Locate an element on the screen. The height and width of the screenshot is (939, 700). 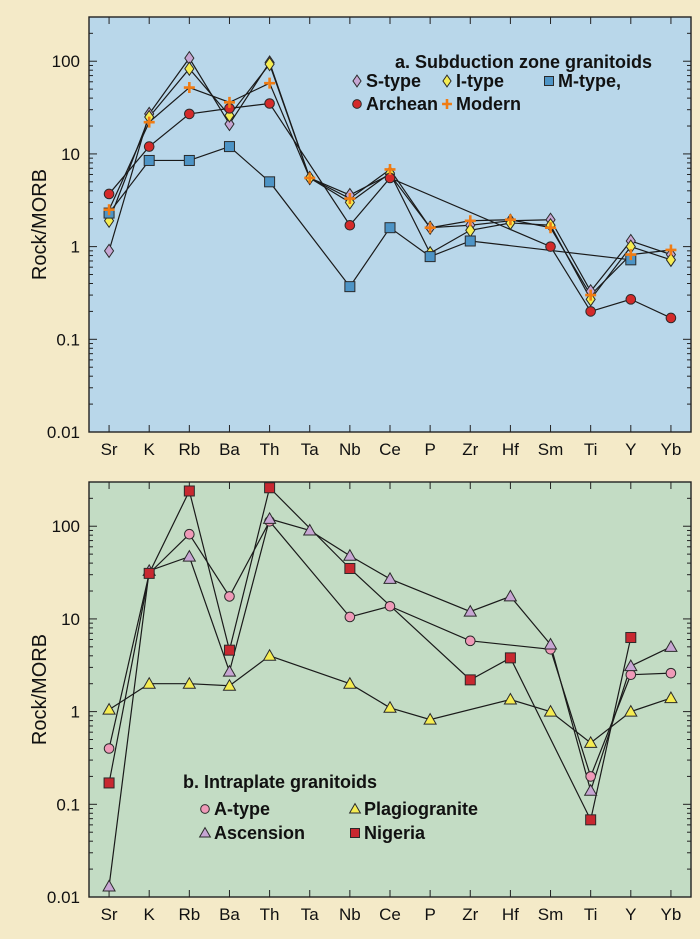
point-ascension-th is located at coordinates (269, 517).